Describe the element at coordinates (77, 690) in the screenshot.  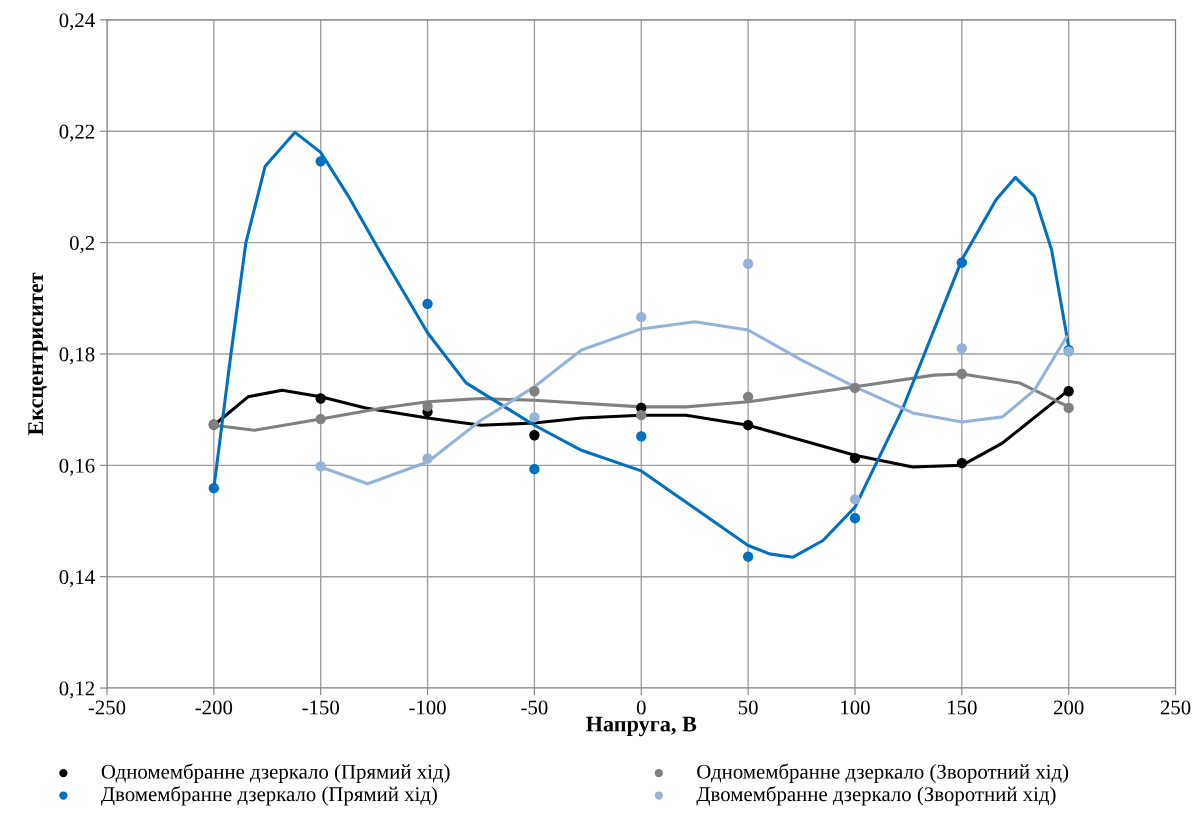
I see `y-tick-label: 0,12` at that location.